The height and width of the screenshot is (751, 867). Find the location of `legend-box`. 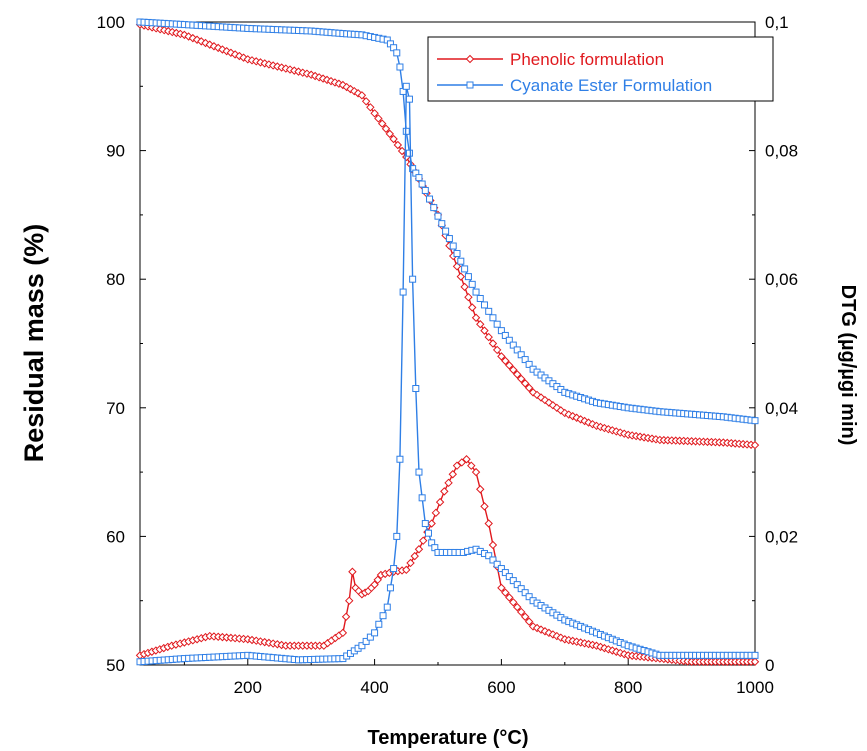

legend-box is located at coordinates (600, 69).